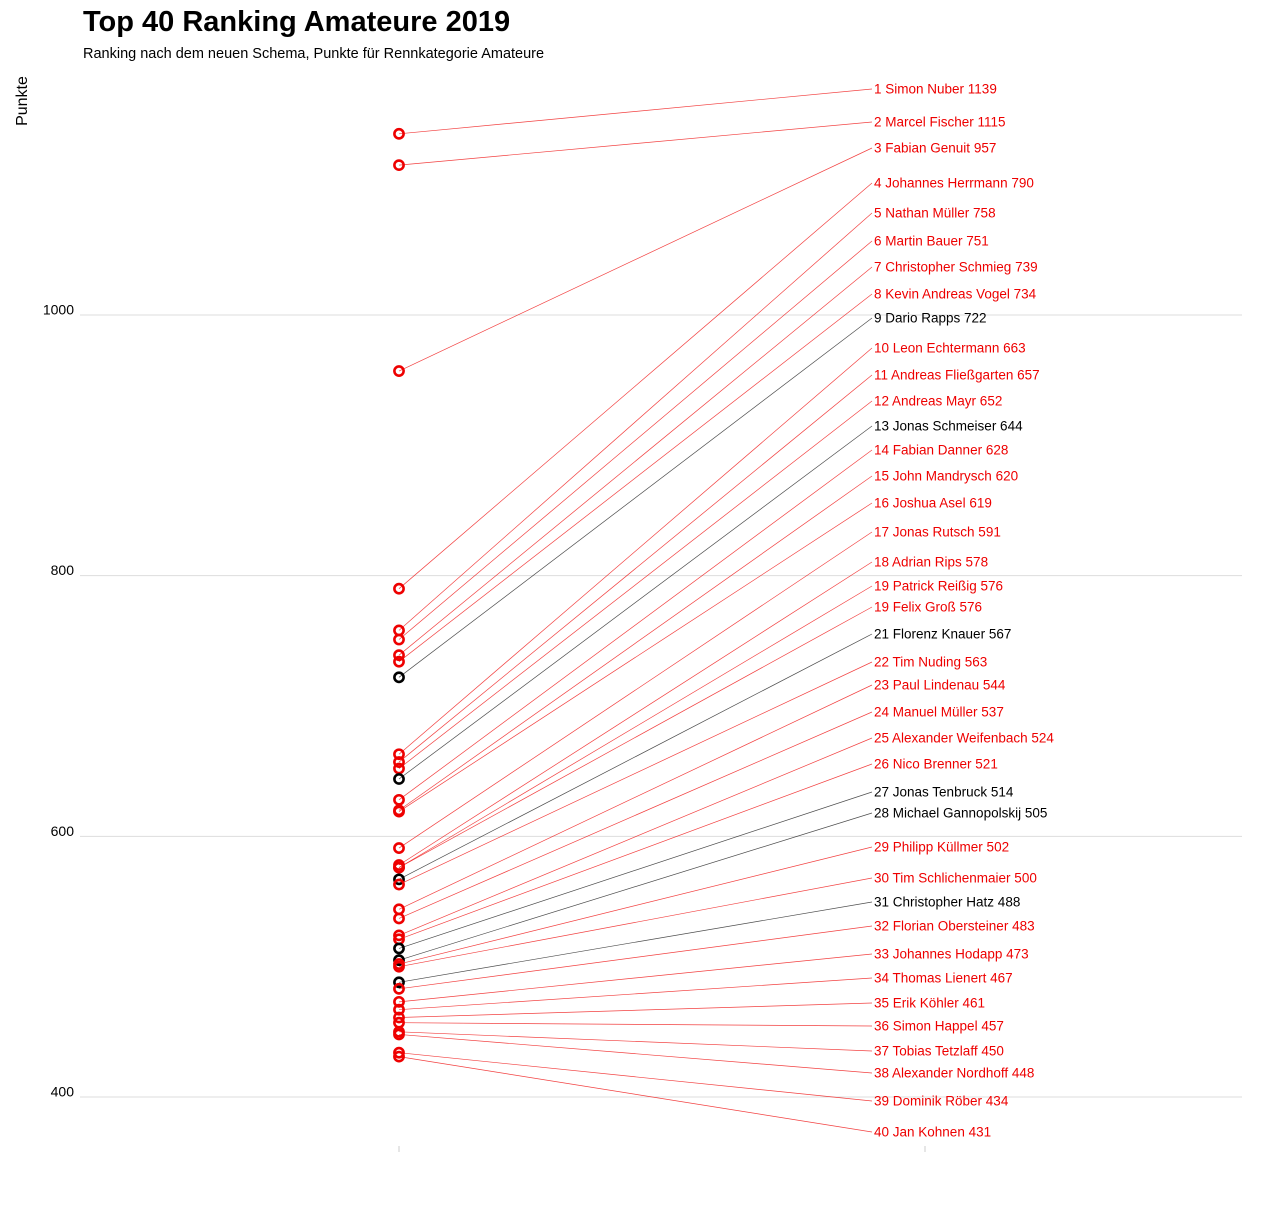  I want to click on data-label-34: 34 Thomas Lienert 467, so click(943, 978).